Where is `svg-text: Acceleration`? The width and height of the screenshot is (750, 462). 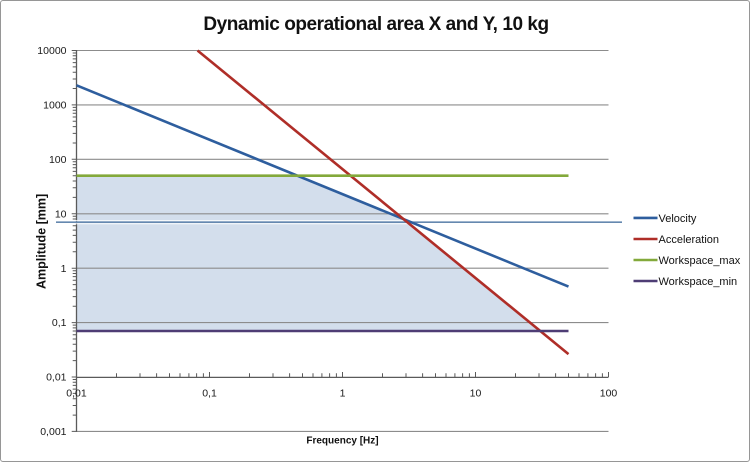
svg-text: Acceleration is located at coordinates (689, 240).